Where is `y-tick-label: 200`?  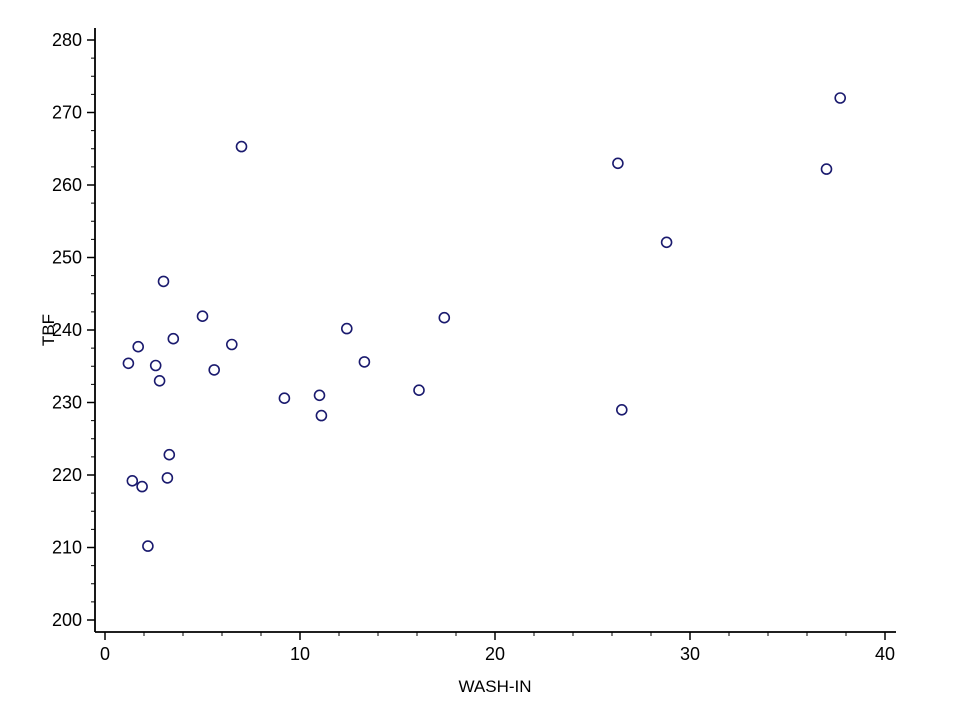
y-tick-label: 200 is located at coordinates (67, 620).